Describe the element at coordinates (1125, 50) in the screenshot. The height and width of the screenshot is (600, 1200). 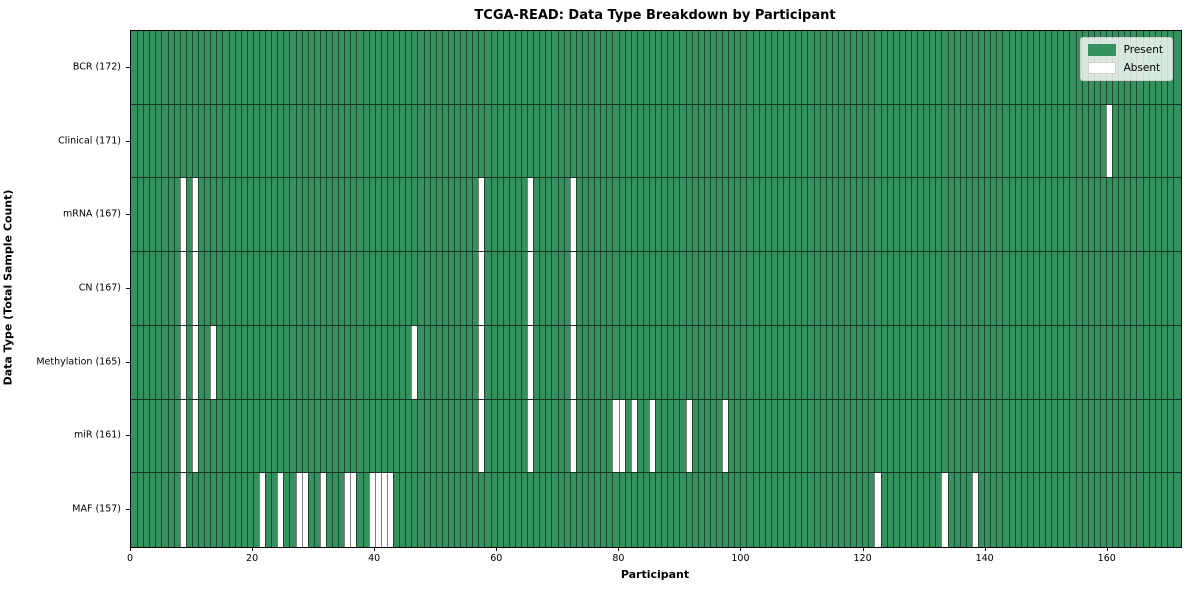
I see `legend-item-present: Present` at that location.